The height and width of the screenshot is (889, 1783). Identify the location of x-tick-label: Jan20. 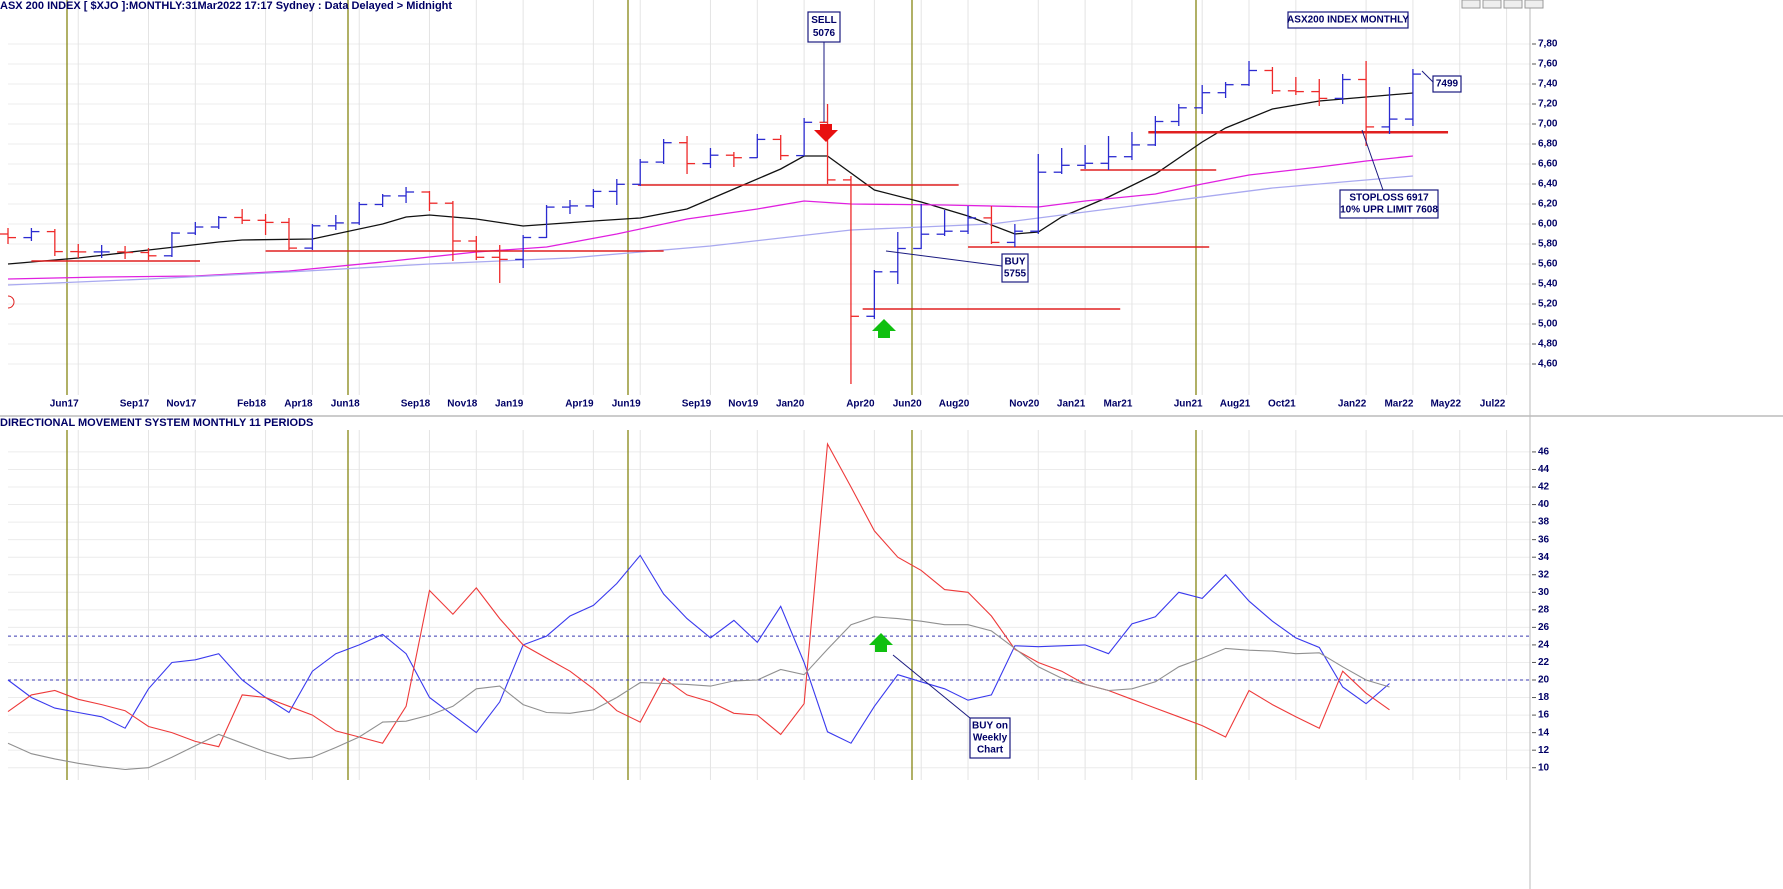
(790, 404).